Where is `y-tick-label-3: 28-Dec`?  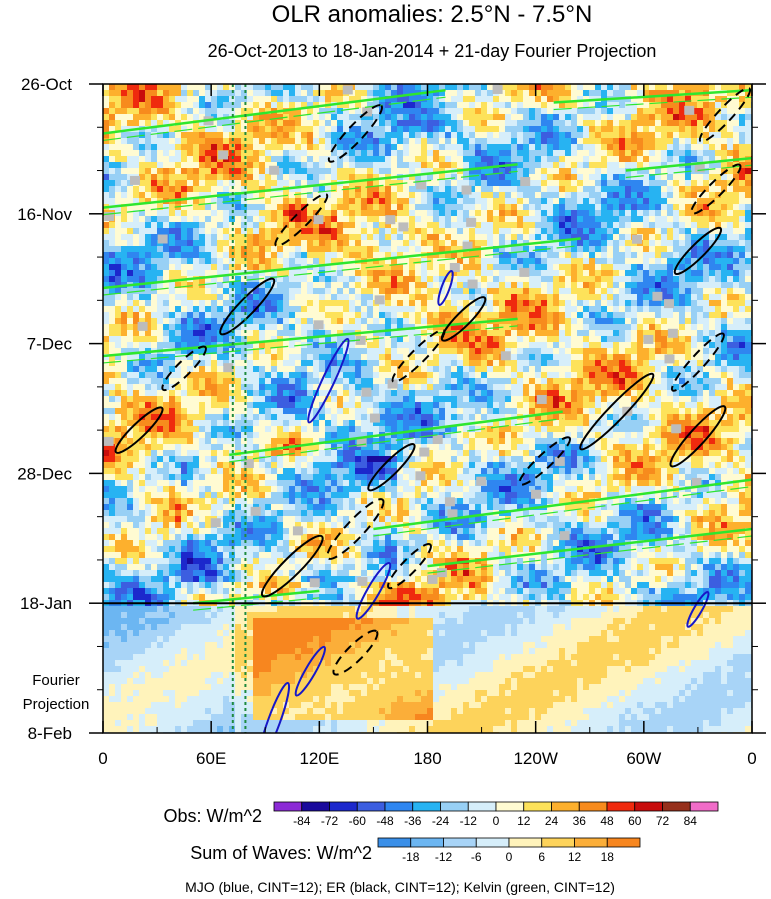
y-tick-label-3: 28-Dec is located at coordinates (44, 473).